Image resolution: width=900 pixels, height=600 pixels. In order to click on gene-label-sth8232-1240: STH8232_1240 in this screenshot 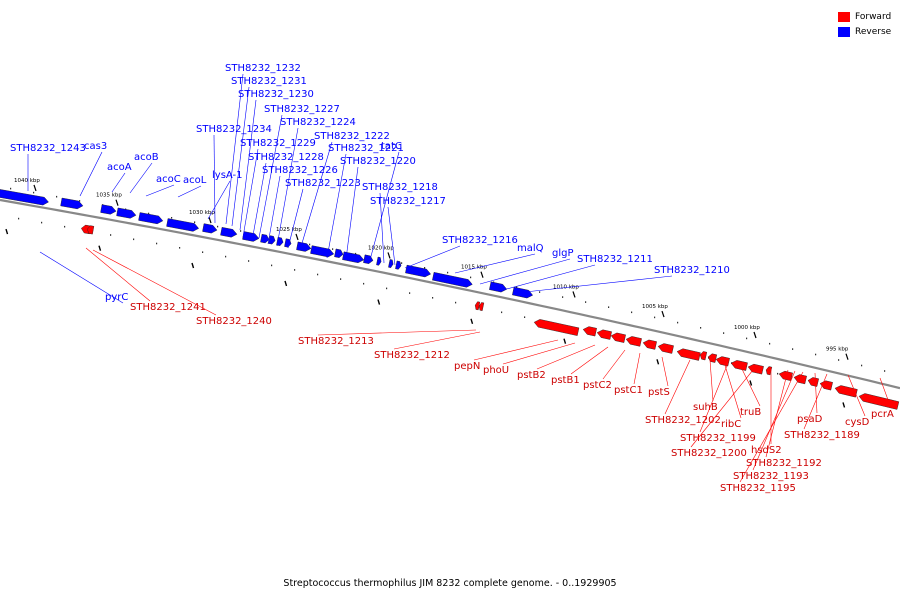, I will do `click(234, 321)`.